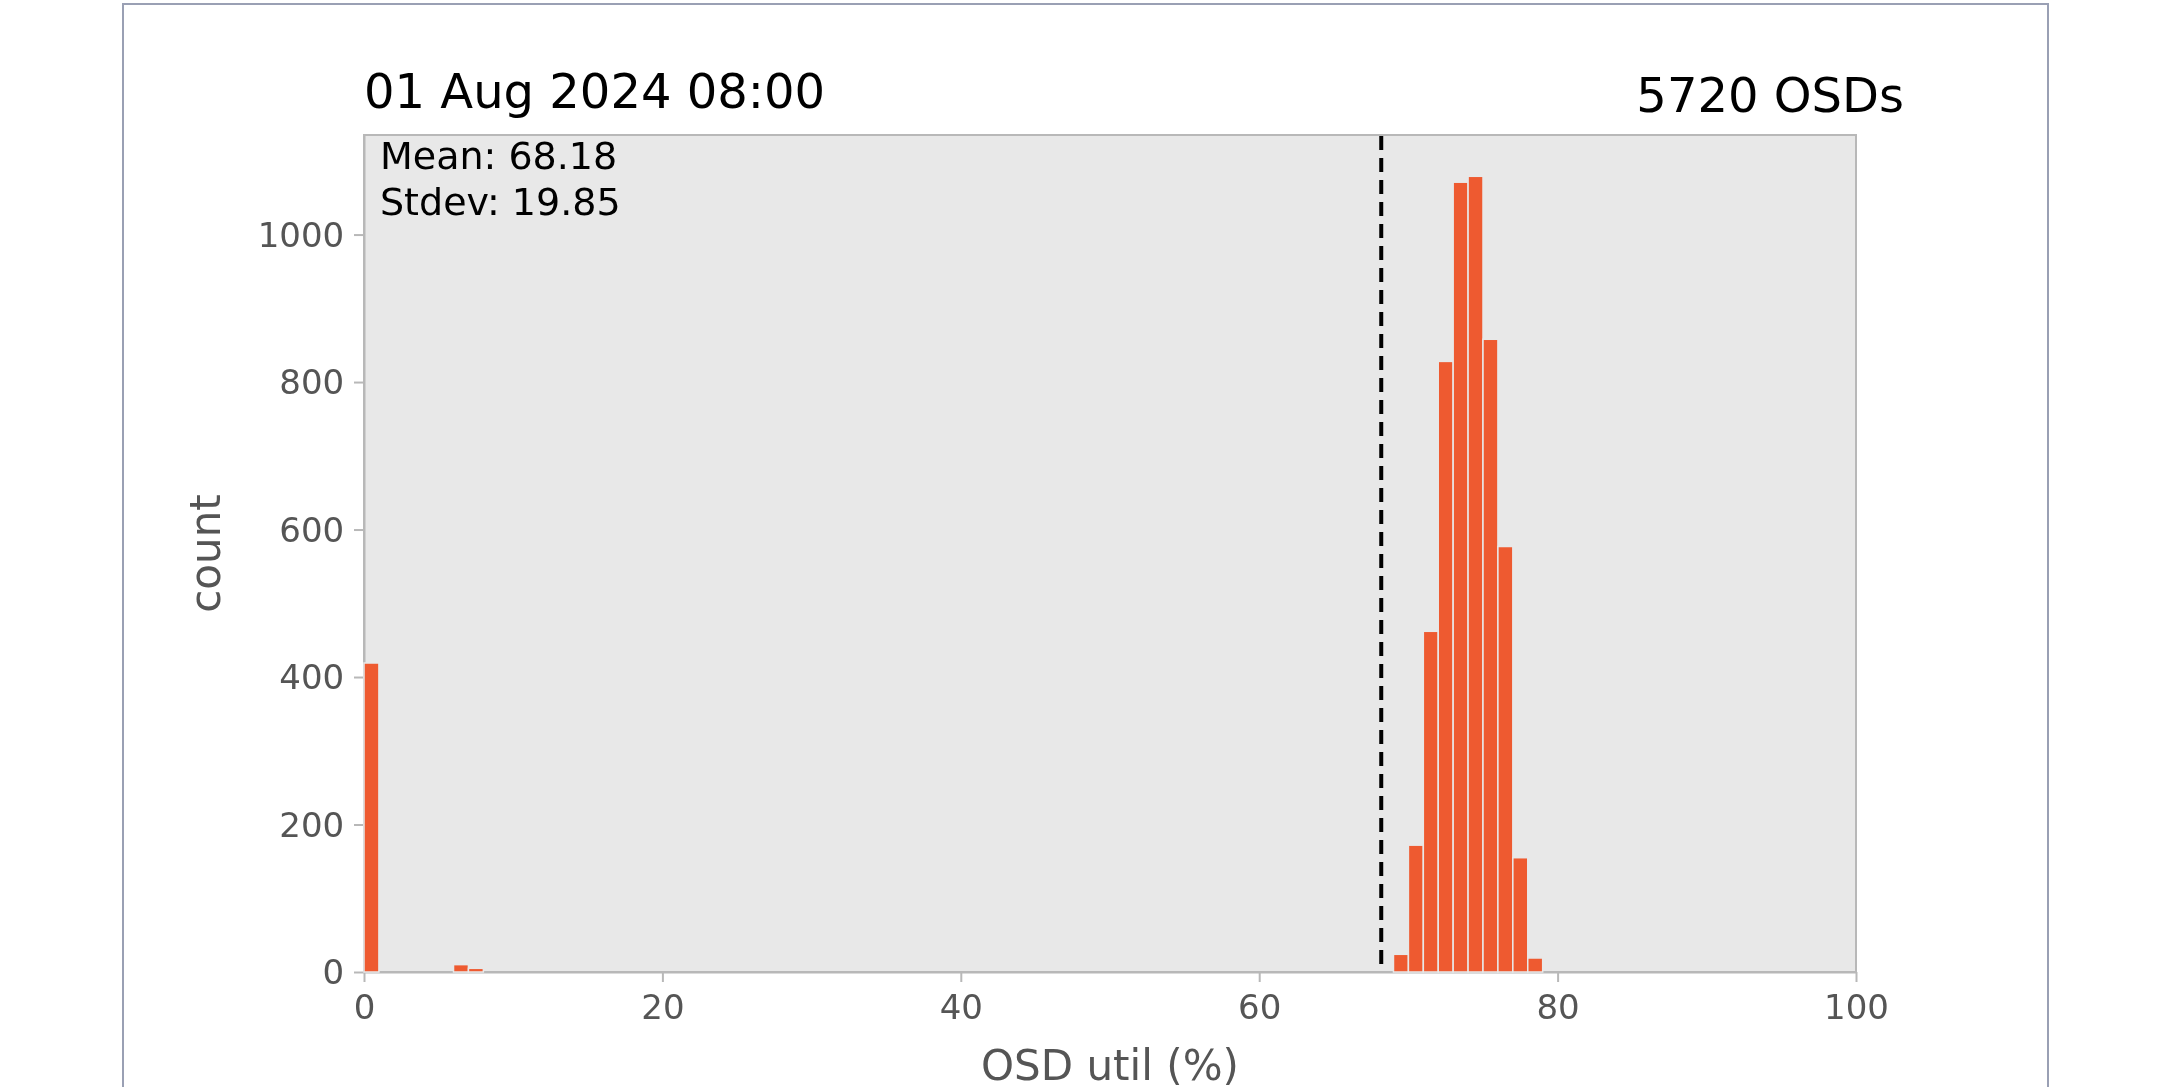  What do you see at coordinates (301, 234) in the screenshot?
I see `y-tick-label: 1000` at bounding box center [301, 234].